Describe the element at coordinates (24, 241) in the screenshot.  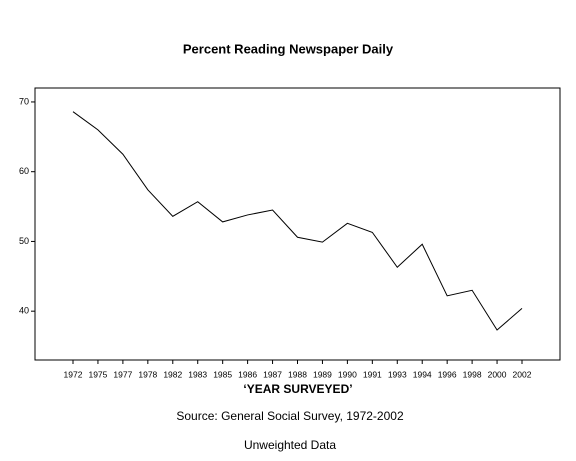
I see `y-tick-label: 50` at that location.